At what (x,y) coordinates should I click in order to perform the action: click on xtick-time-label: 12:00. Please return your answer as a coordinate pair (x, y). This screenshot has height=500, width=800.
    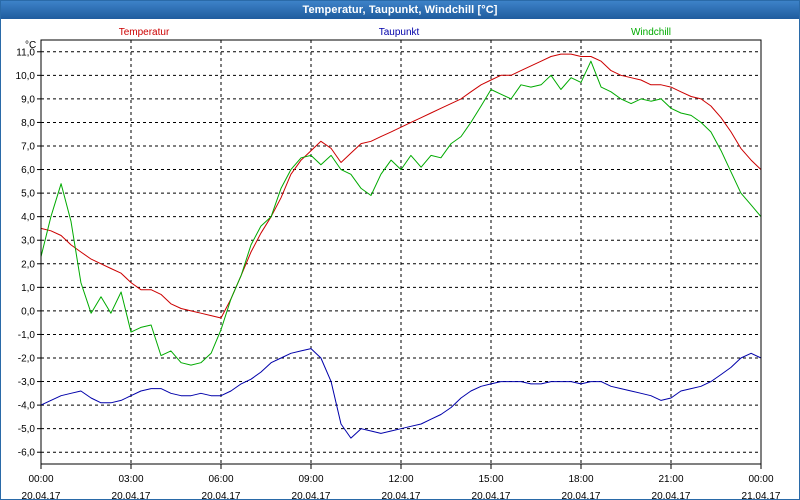
    Looking at the image, I should click on (400, 479).